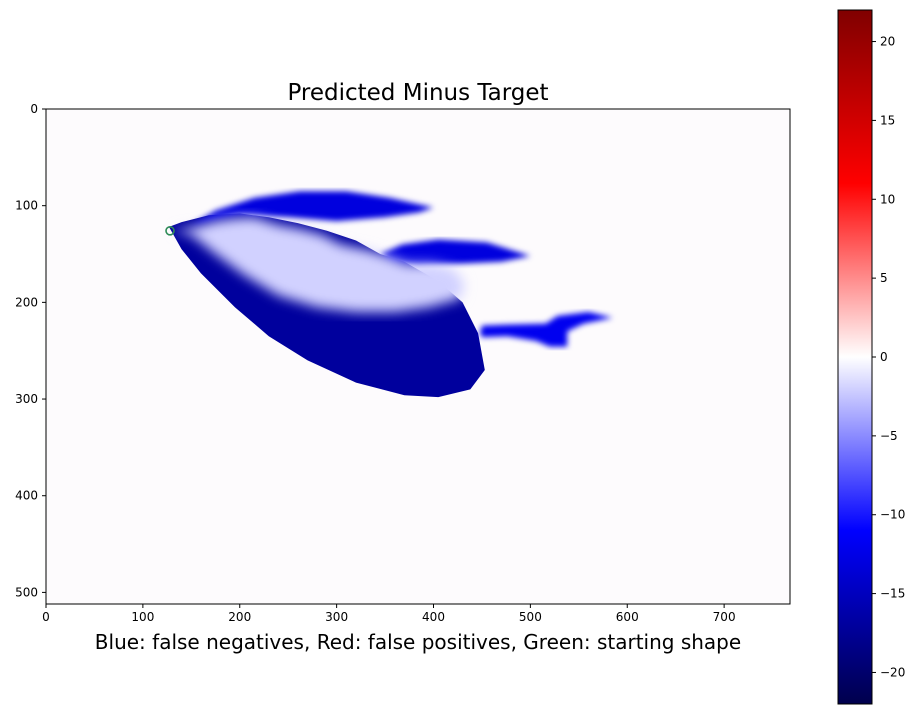 The width and height of the screenshot is (920, 713). What do you see at coordinates (724, 617) in the screenshot?
I see `x-tick-label: 700` at bounding box center [724, 617].